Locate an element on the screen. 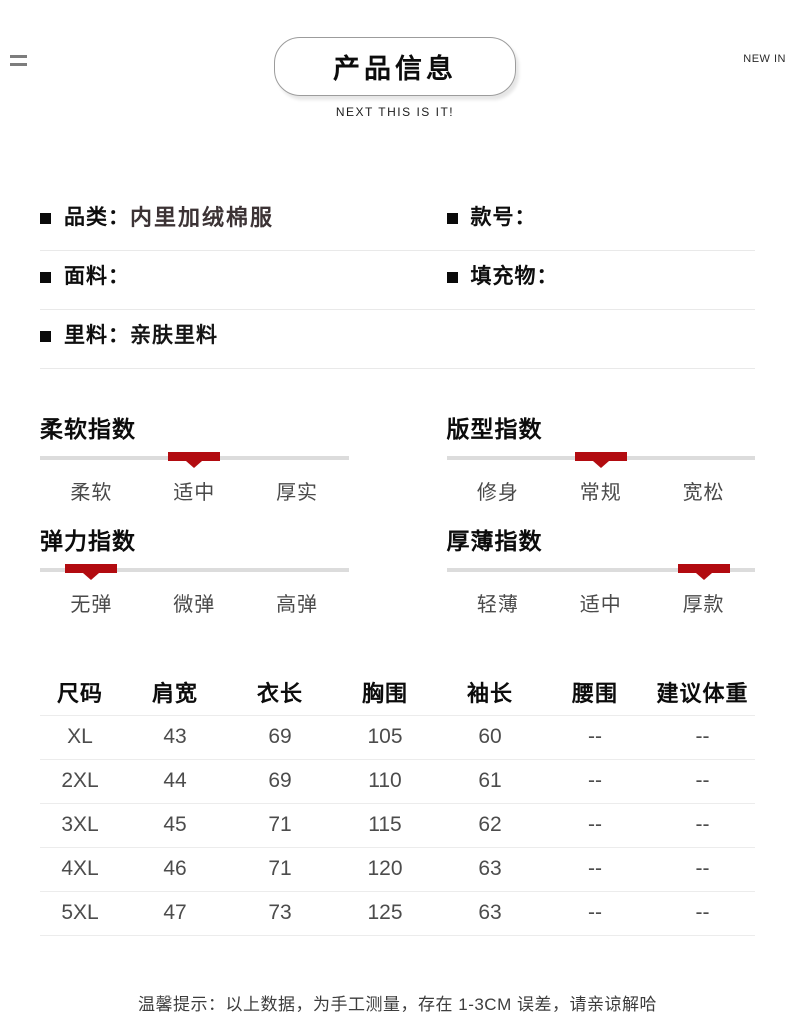  cell: 45 is located at coordinates (175, 825).